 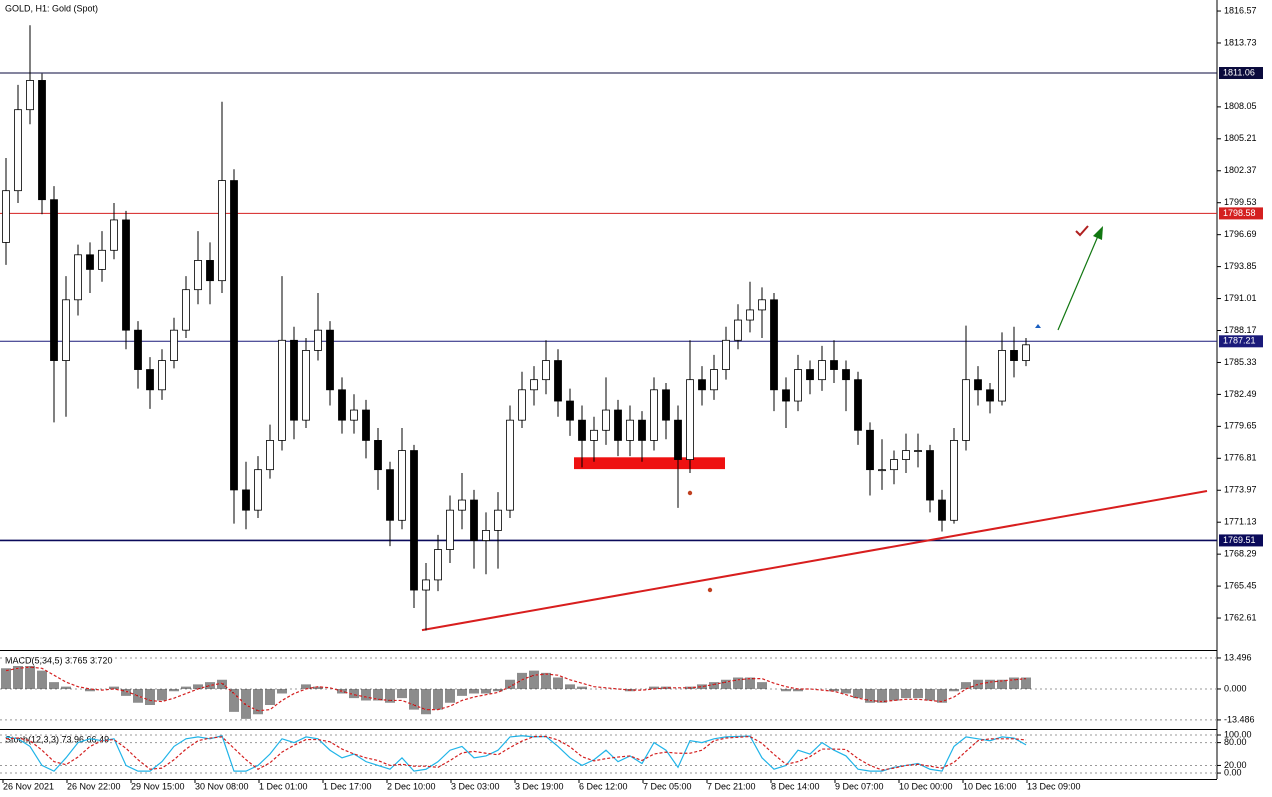 I want to click on x-tick-label: 30 Nov 08:00, so click(x=222, y=786).